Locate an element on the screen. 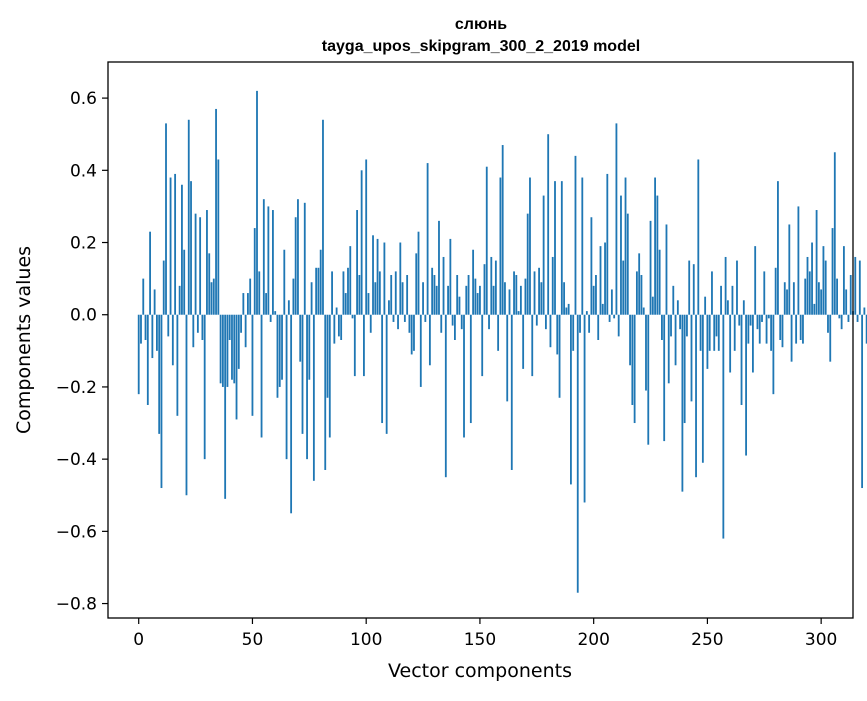  x-tick-label: 0 is located at coordinates (138, 640).